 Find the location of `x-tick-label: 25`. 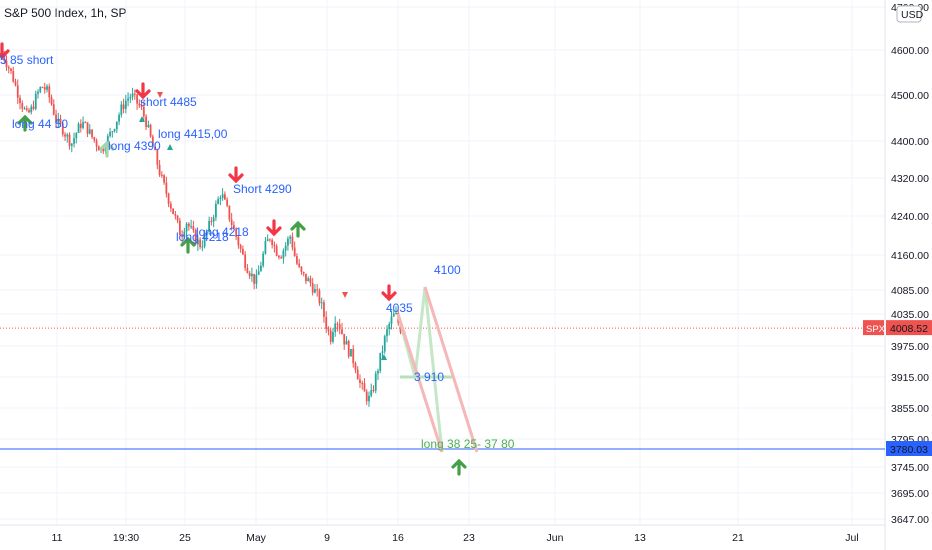

x-tick-label: 25 is located at coordinates (185, 538).